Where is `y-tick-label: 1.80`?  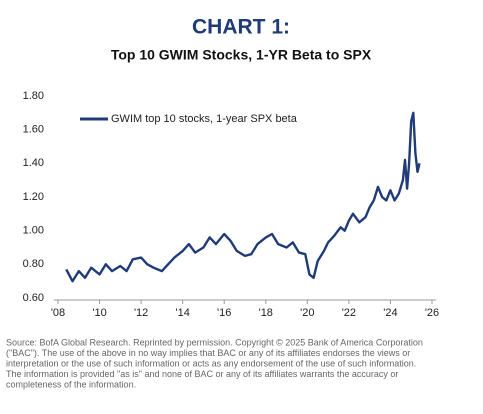
y-tick-label: 1.80 is located at coordinates (33, 96).